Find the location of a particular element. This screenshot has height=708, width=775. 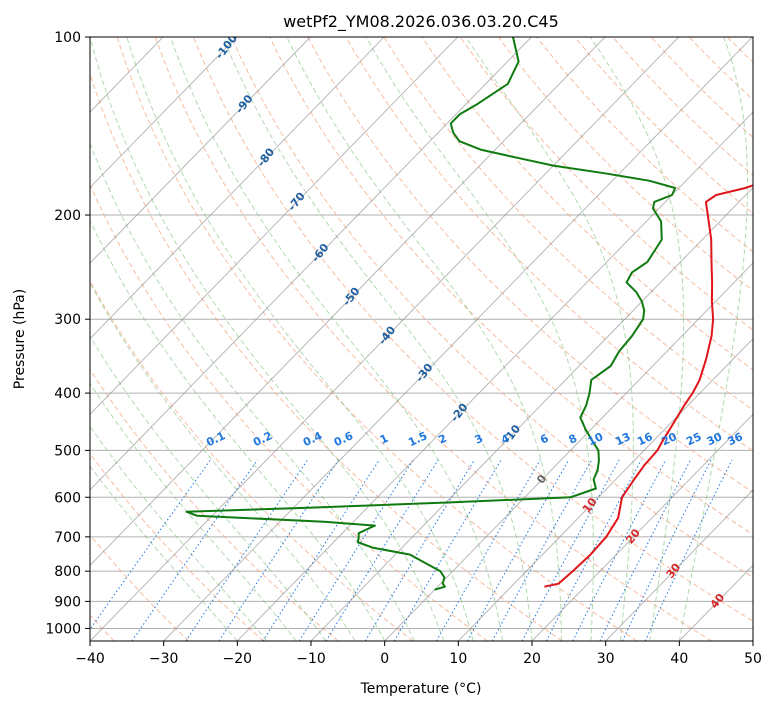

mixing-ratio-label: 8 is located at coordinates (573, 439).